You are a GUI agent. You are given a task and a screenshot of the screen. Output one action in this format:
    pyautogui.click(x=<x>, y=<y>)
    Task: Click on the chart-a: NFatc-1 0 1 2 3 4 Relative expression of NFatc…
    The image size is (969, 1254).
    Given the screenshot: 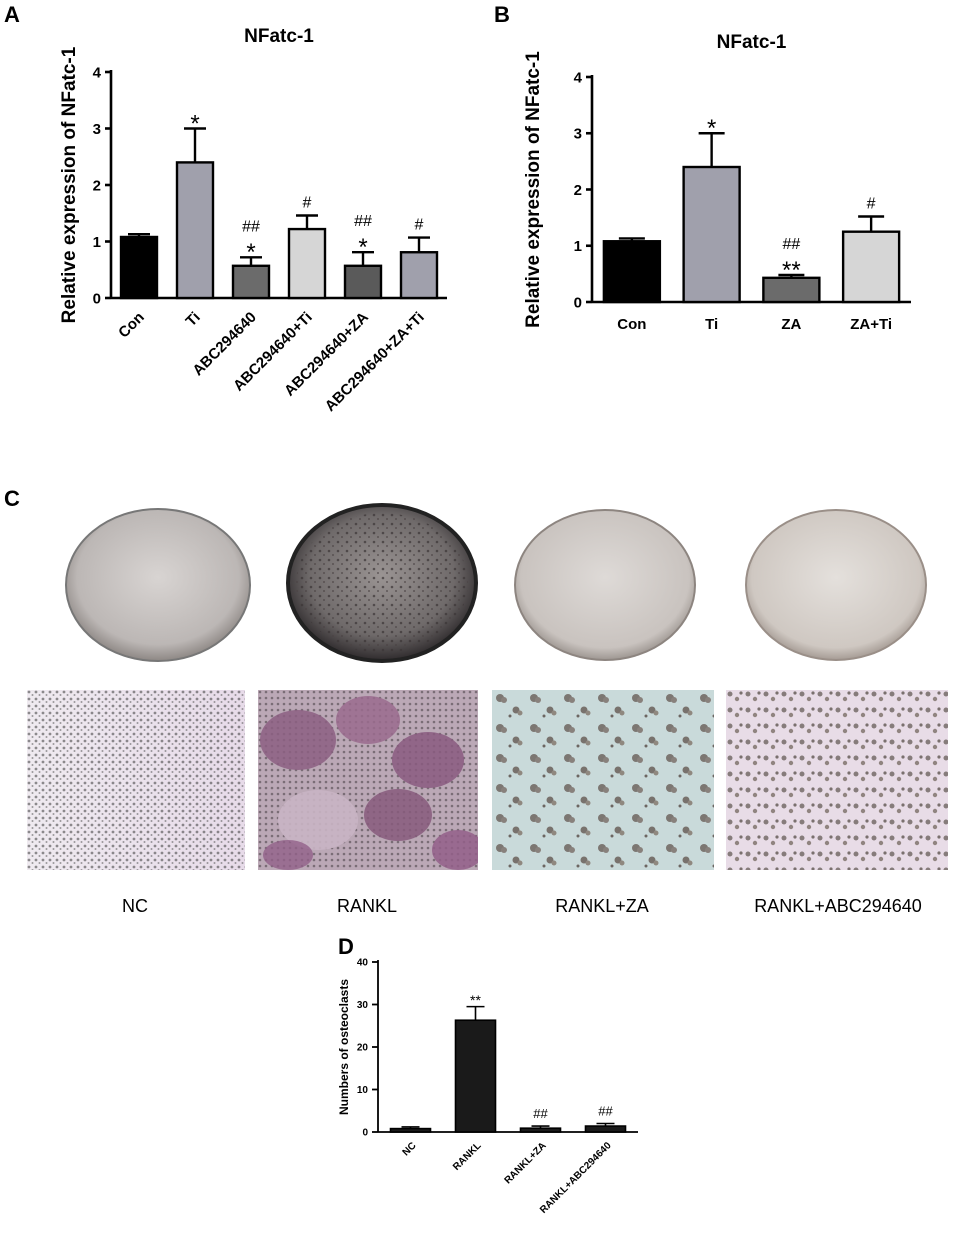 What is the action you would take?
    pyautogui.click(x=253, y=220)
    